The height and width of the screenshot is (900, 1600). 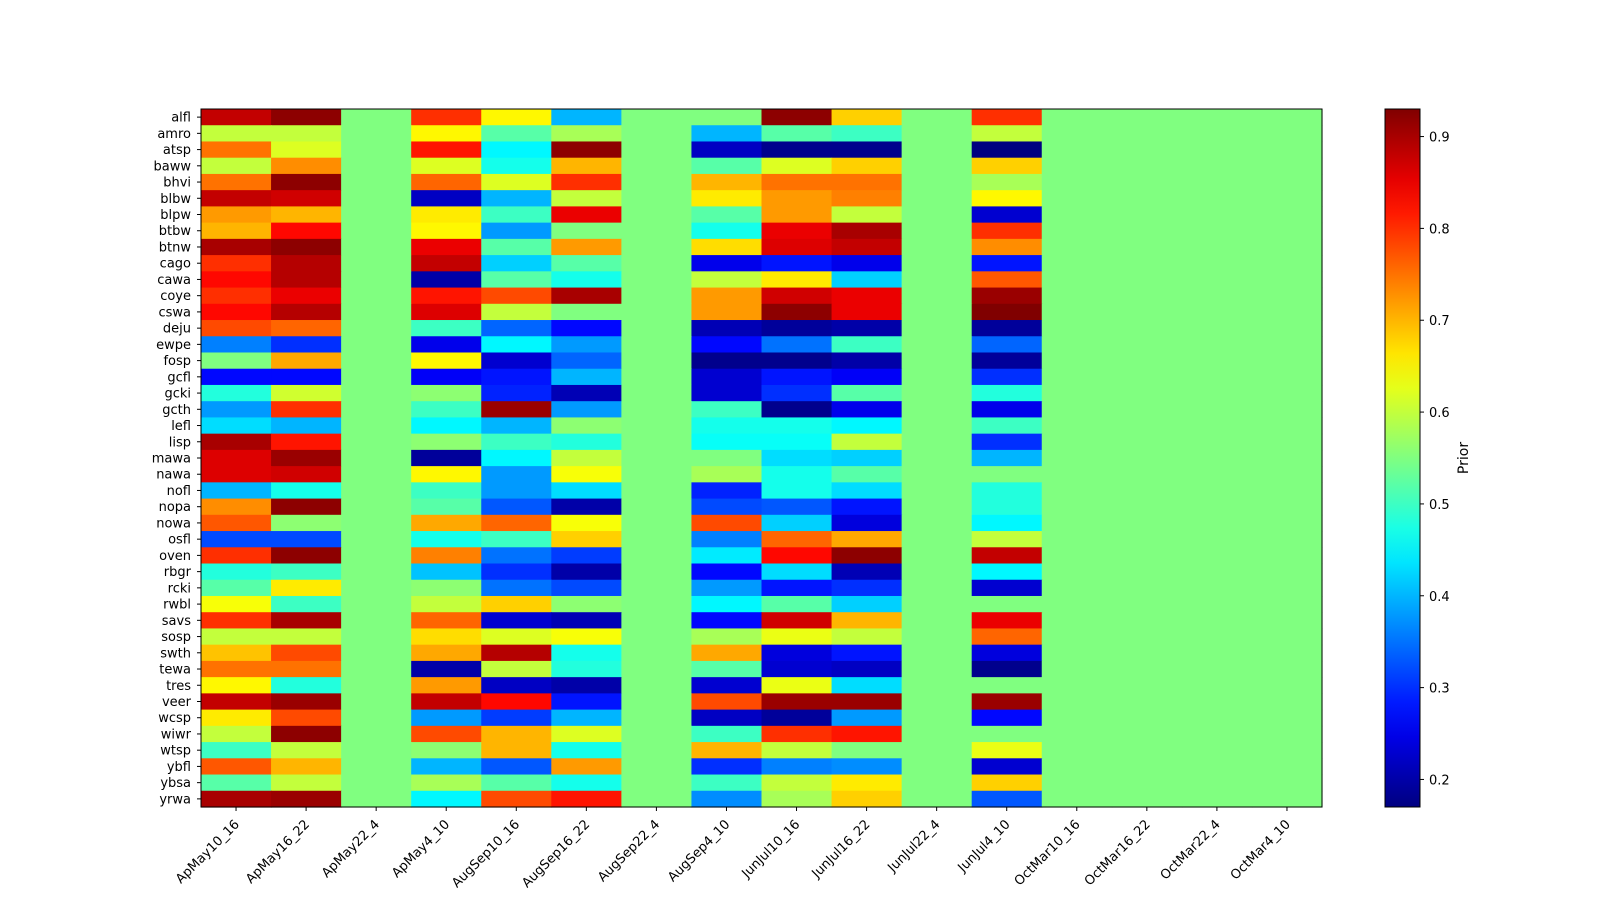 What do you see at coordinates (179, 491) in the screenshot?
I see `y-tick-label: nofl` at bounding box center [179, 491].